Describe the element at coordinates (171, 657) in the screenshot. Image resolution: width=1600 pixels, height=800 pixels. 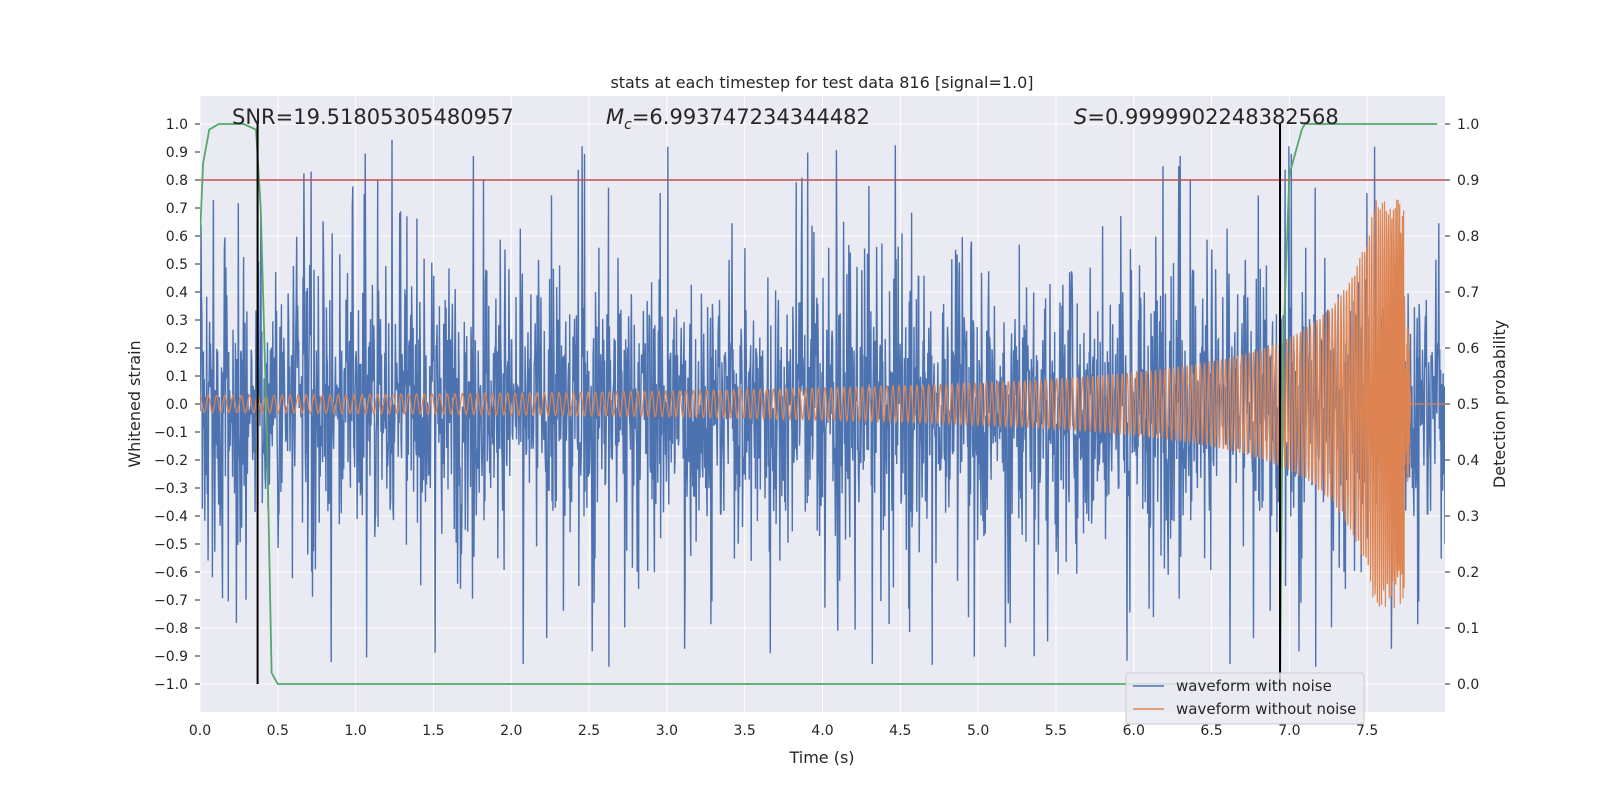
I see `y-tick-label: −0.9` at that location.